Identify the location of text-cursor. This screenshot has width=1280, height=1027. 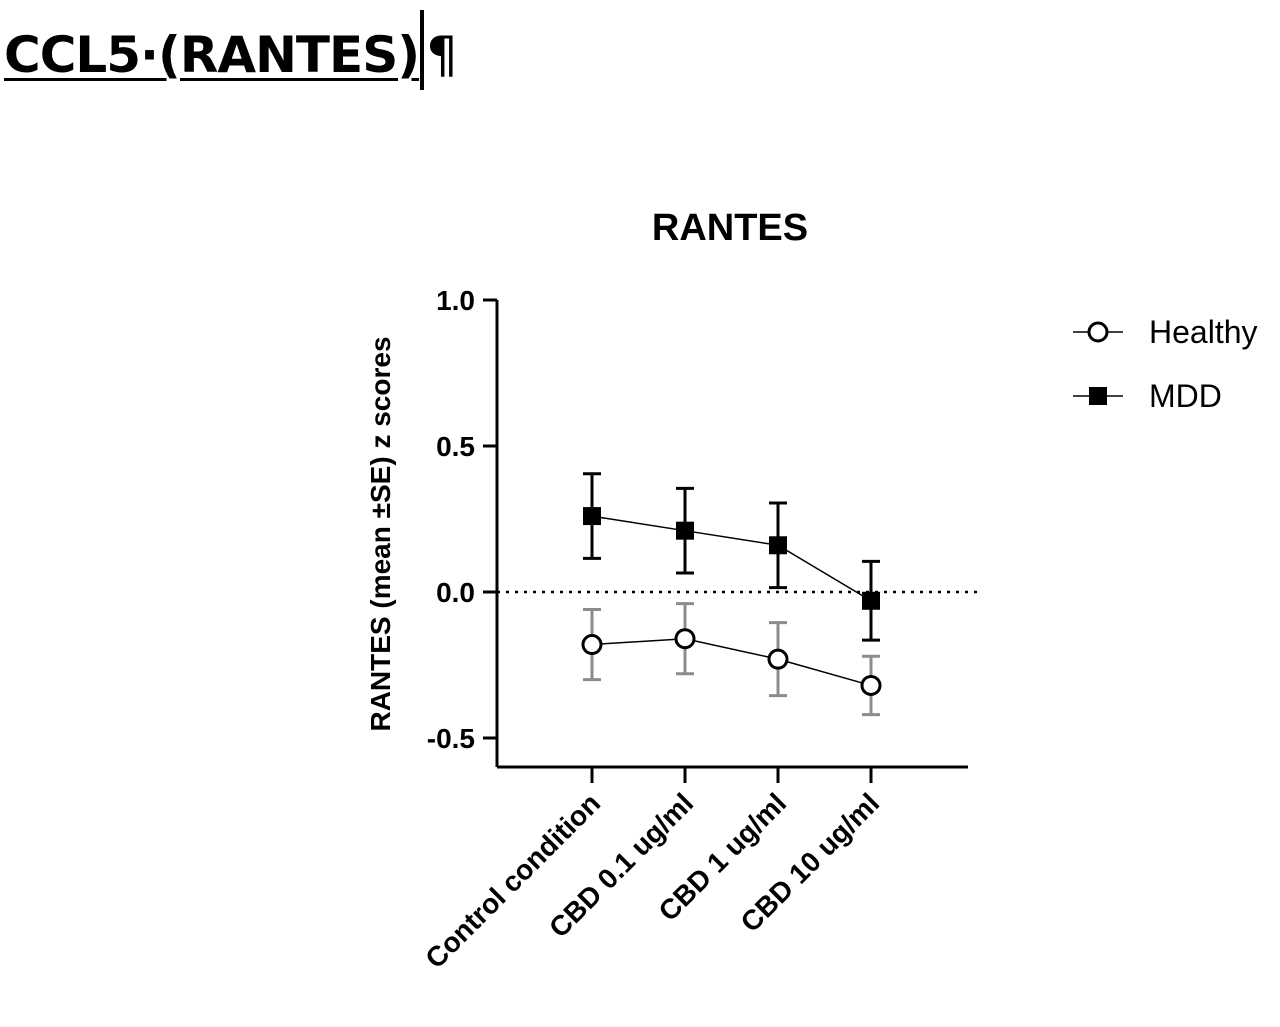
(422, 50).